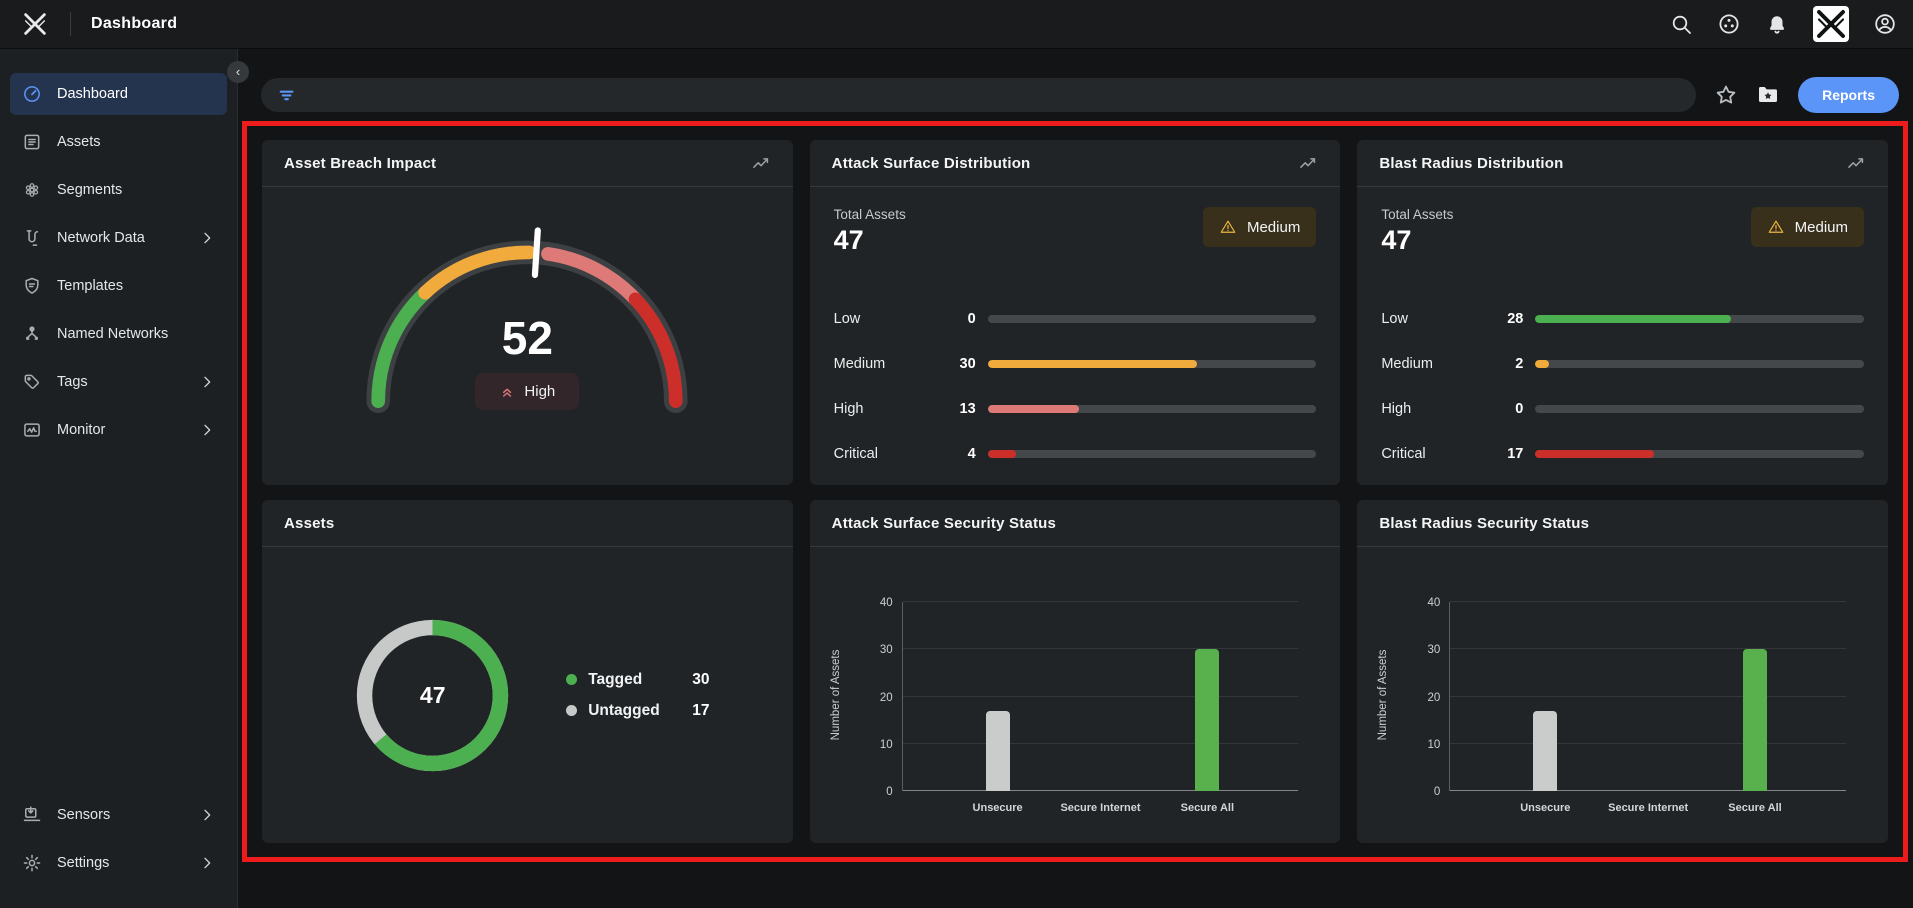 The width and height of the screenshot is (1913, 908). Describe the element at coordinates (90, 286) in the screenshot. I see `sidebar-item-label: Templates` at that location.